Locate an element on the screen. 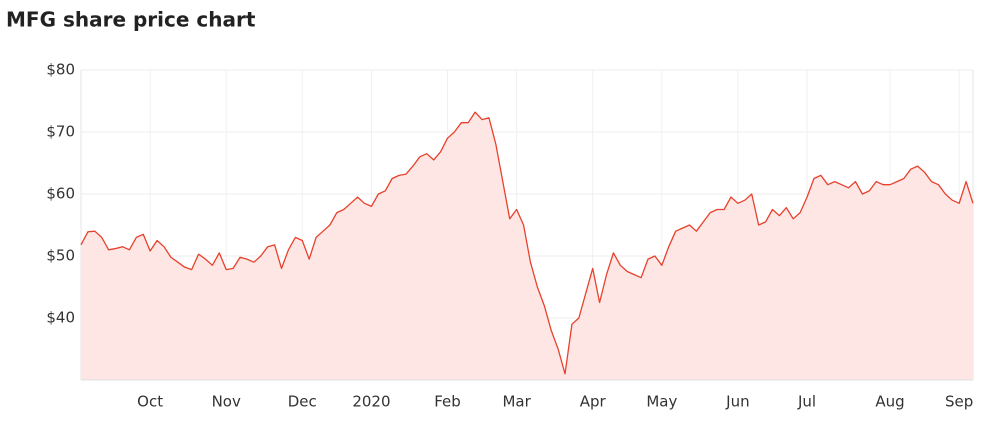 The height and width of the screenshot is (423, 991). x-tick-label: Apr is located at coordinates (593, 402).